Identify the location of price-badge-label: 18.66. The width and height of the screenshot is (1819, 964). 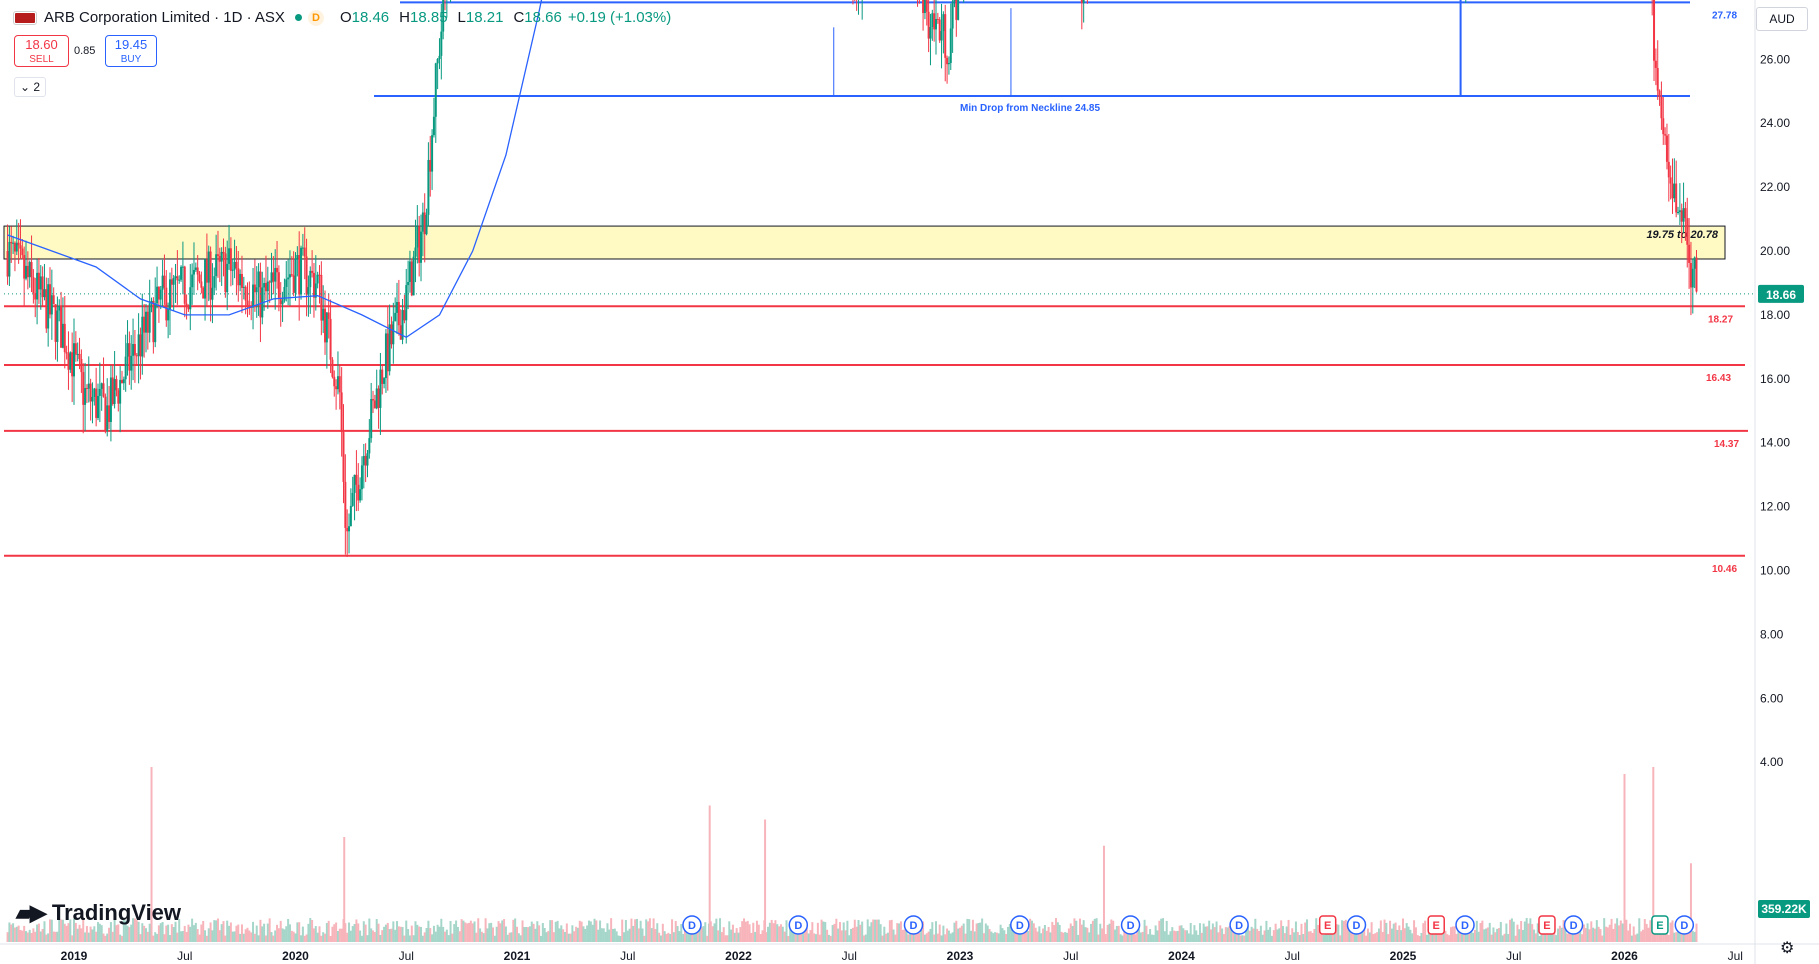
(1781, 295).